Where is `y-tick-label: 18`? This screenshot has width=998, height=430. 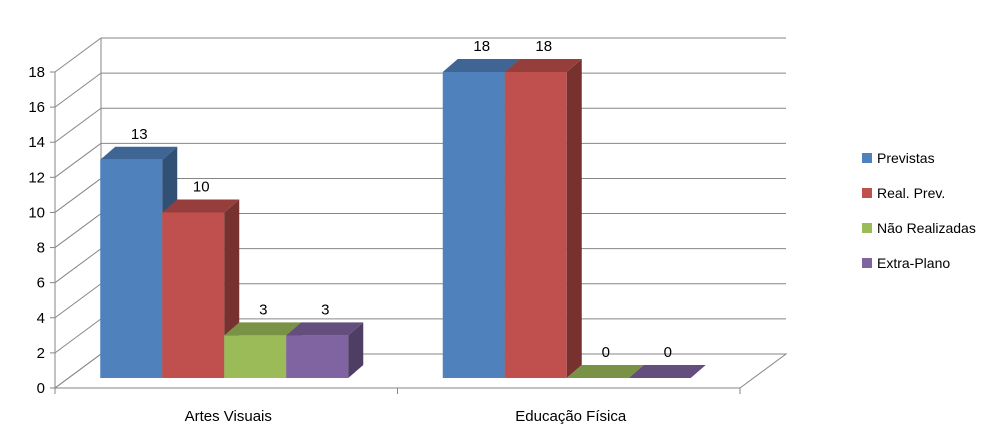
y-tick-label: 18 is located at coordinates (36, 72).